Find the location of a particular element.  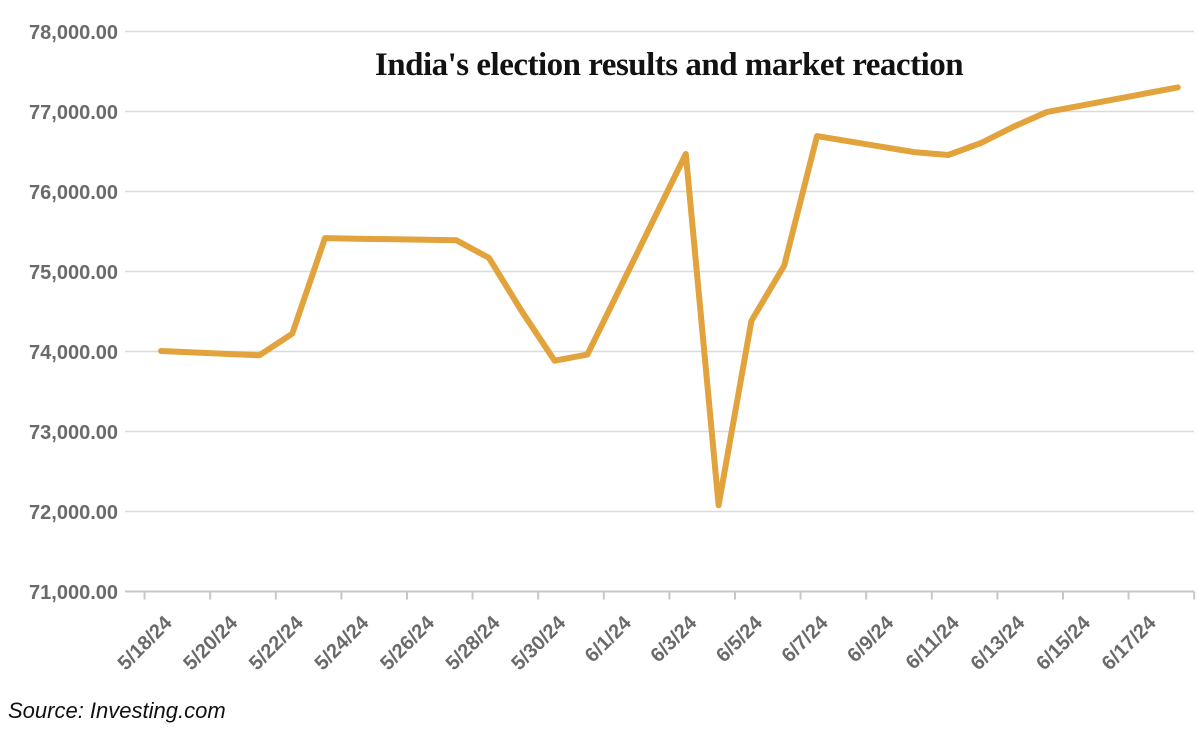

x-axis-tick-label: 6/15/24 is located at coordinates (1063, 642).